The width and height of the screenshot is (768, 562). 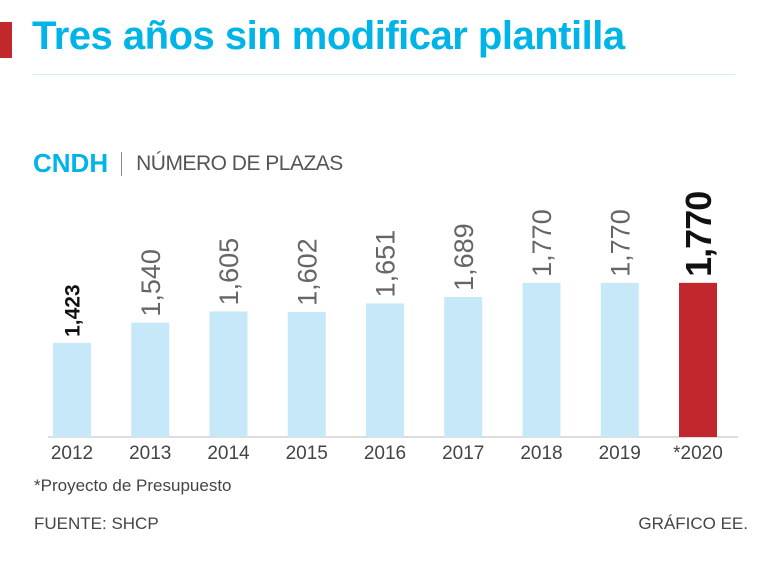 What do you see at coordinates (122, 163) in the screenshot?
I see `subtitle-separator` at bounding box center [122, 163].